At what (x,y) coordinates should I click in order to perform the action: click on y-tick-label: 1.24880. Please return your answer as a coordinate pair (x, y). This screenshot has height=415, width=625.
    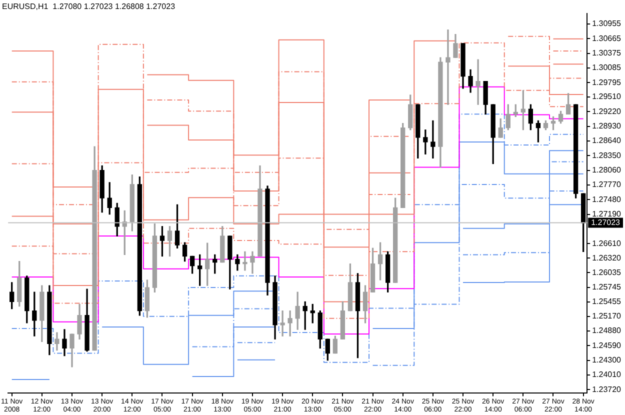
    Looking at the image, I should click on (607, 331).